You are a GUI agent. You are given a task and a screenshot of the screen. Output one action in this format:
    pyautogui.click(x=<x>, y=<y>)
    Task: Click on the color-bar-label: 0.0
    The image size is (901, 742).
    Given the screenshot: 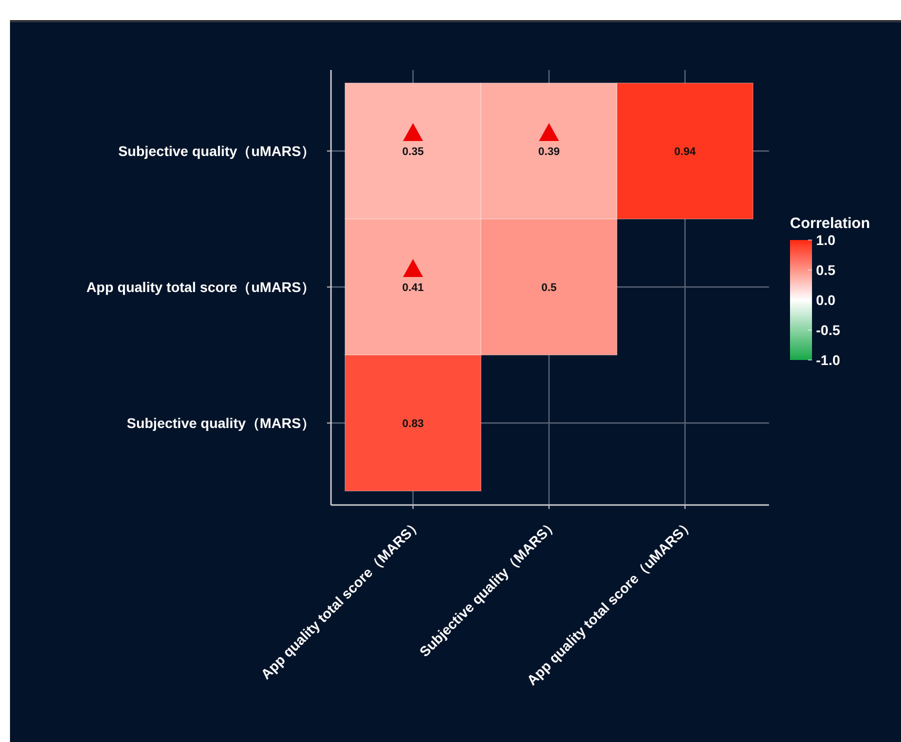 What is the action you would take?
    pyautogui.click(x=826, y=300)
    